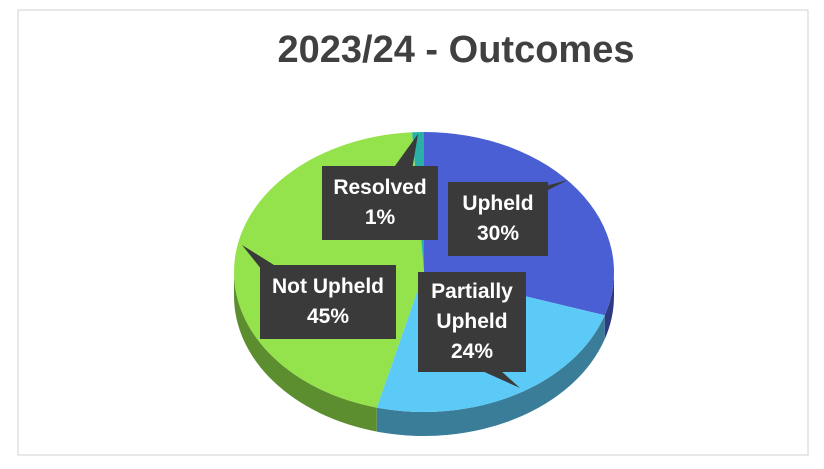  Describe the element at coordinates (380, 203) in the screenshot. I see `data-label: Resolved 1%` at that location.